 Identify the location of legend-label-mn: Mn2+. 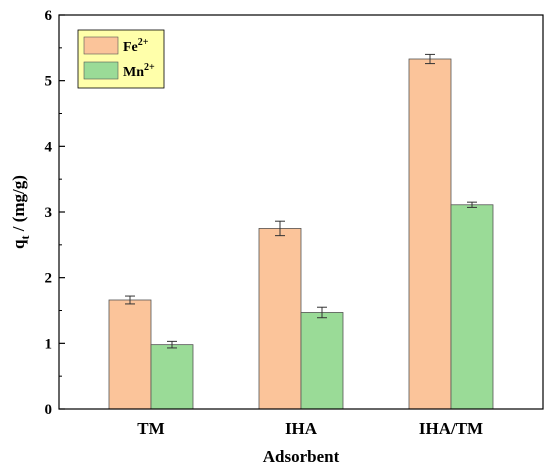
(139, 71).